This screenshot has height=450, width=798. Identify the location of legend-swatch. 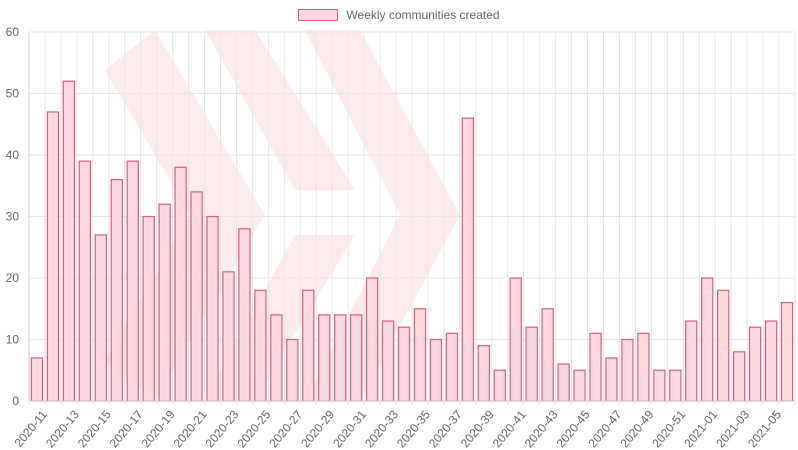
(318, 15).